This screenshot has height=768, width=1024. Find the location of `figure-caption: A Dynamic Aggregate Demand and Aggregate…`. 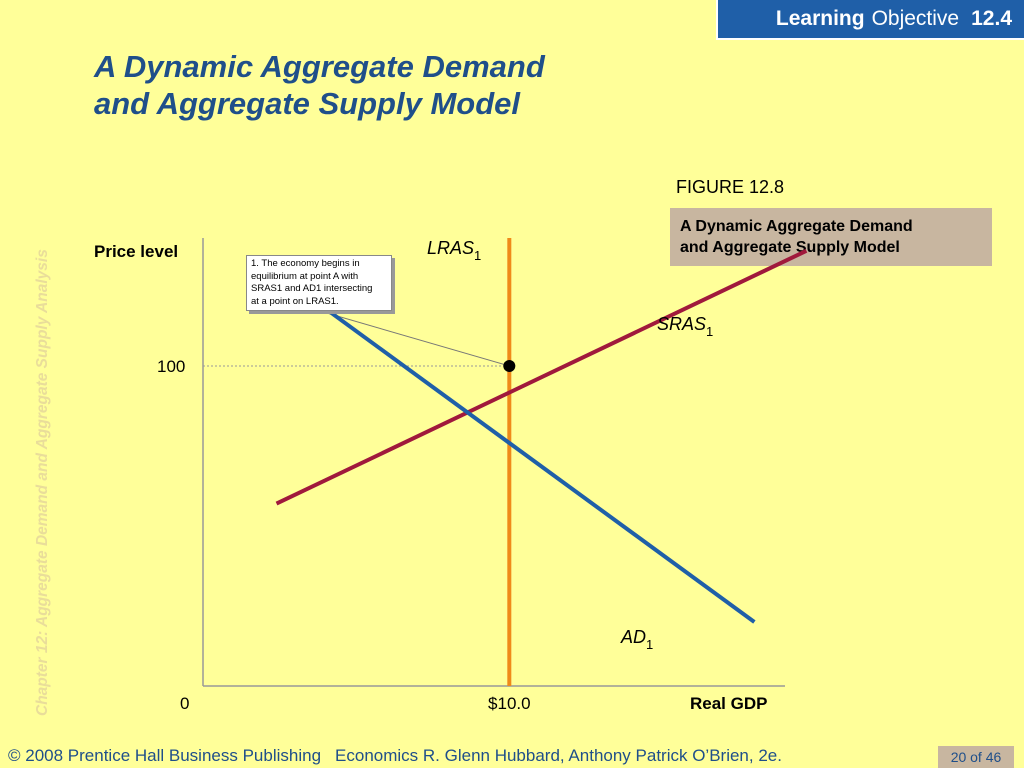

figure-caption: A Dynamic Aggregate Demand and Aggregate… is located at coordinates (831, 237).